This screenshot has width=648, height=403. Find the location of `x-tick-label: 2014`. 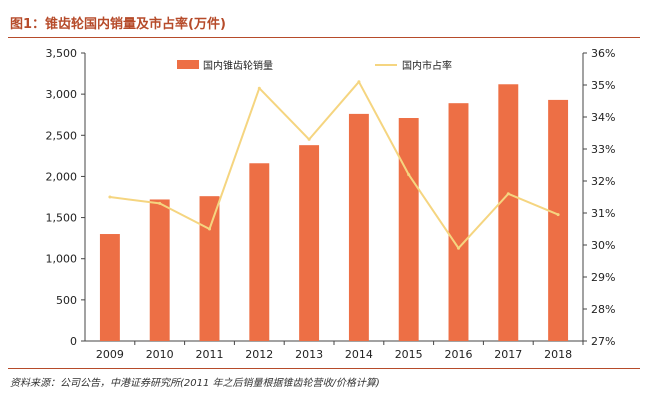

x-tick-label: 2014 is located at coordinates (359, 354).